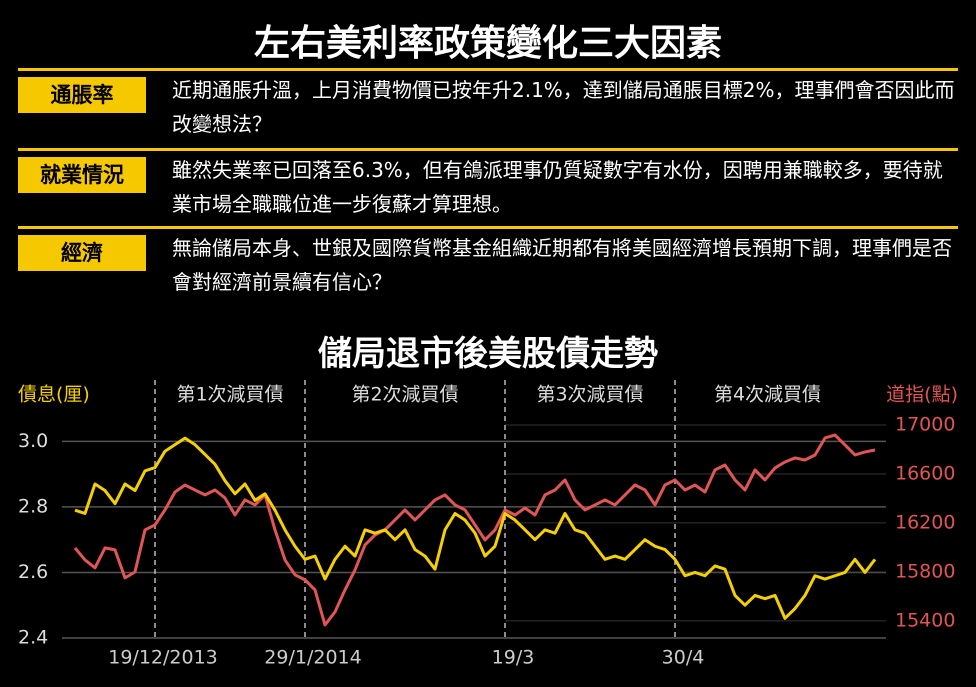 This screenshot has width=976, height=687. What do you see at coordinates (33, 441) in the screenshot?
I see `y-tick-label: 3.0` at bounding box center [33, 441].